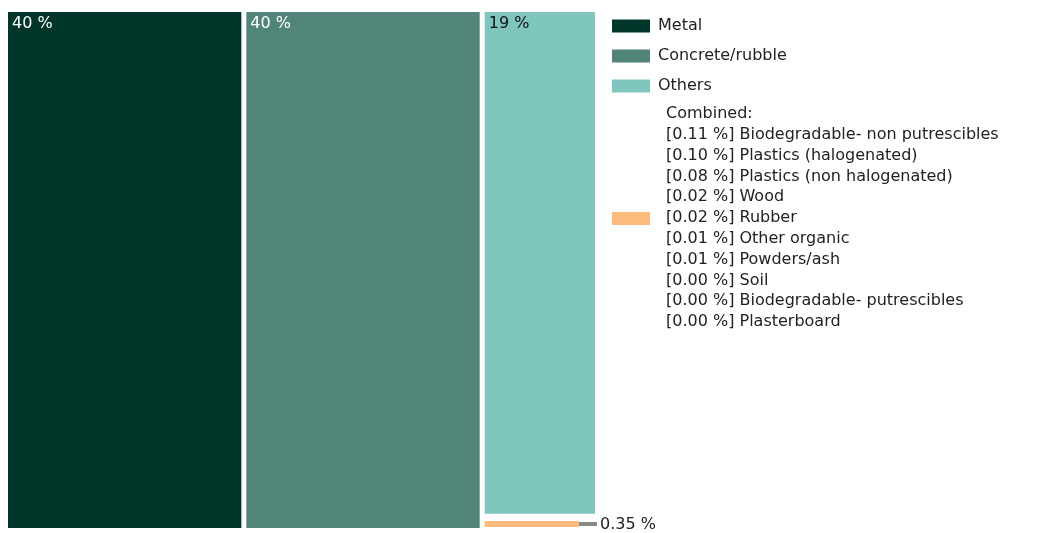 The width and height of the screenshot is (1050, 533). I want to click on text: [0.00 %] Soil, so click(717, 279).